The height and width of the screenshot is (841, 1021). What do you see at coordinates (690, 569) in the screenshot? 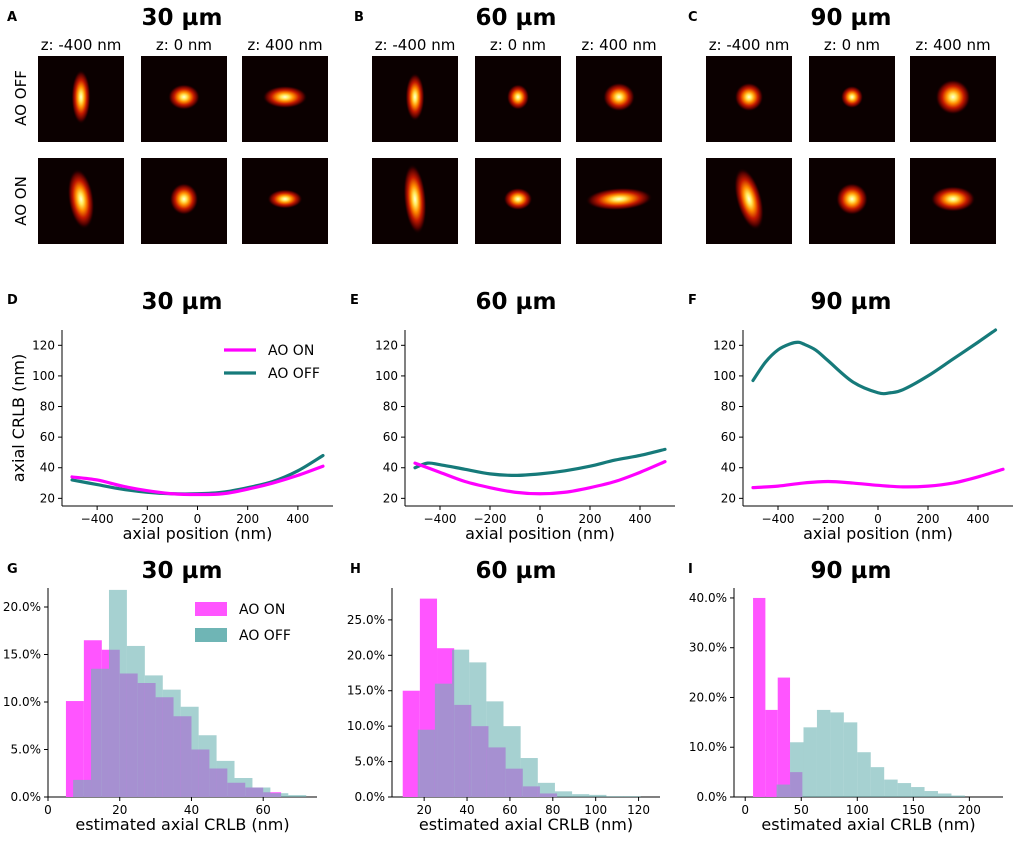
I see `panel-letter-i: I` at bounding box center [690, 569].